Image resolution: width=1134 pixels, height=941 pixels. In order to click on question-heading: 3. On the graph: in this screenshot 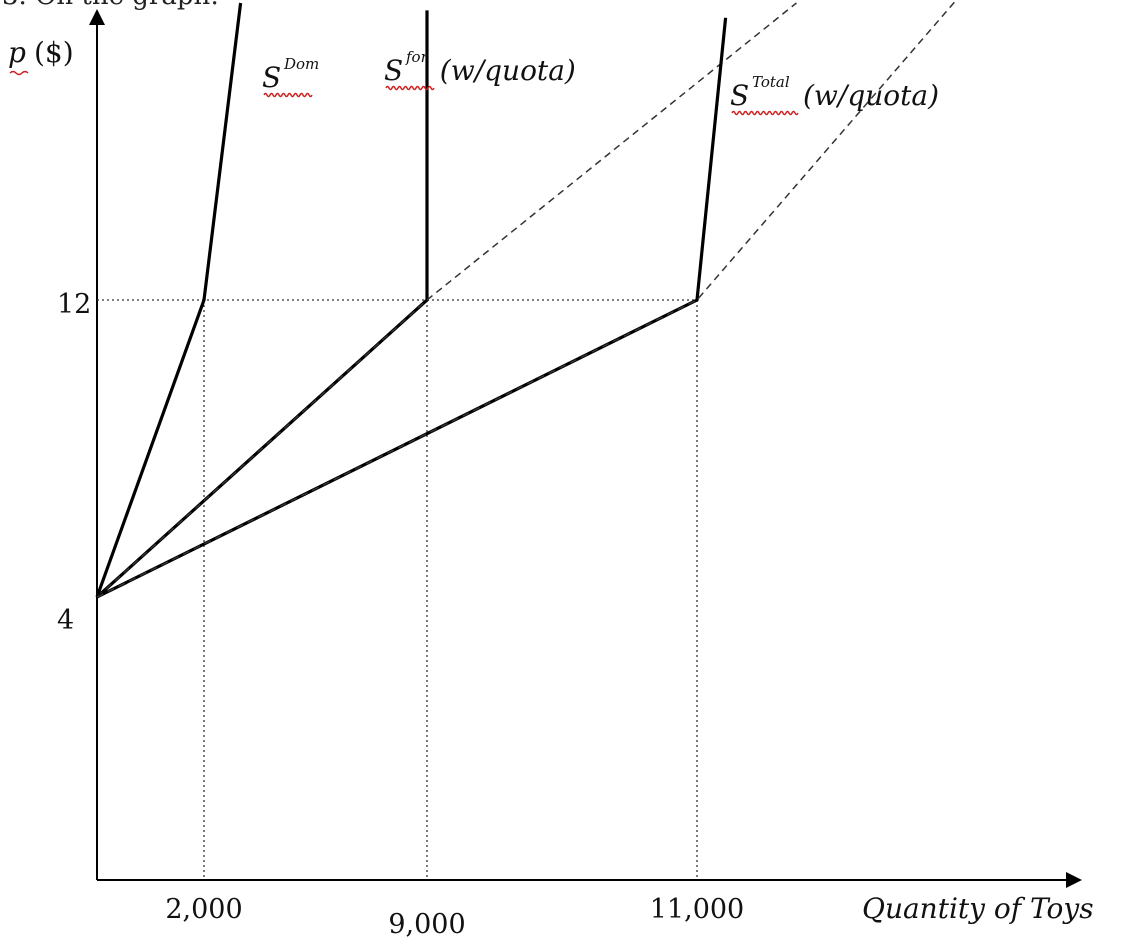, I will do `click(110, 5)`.